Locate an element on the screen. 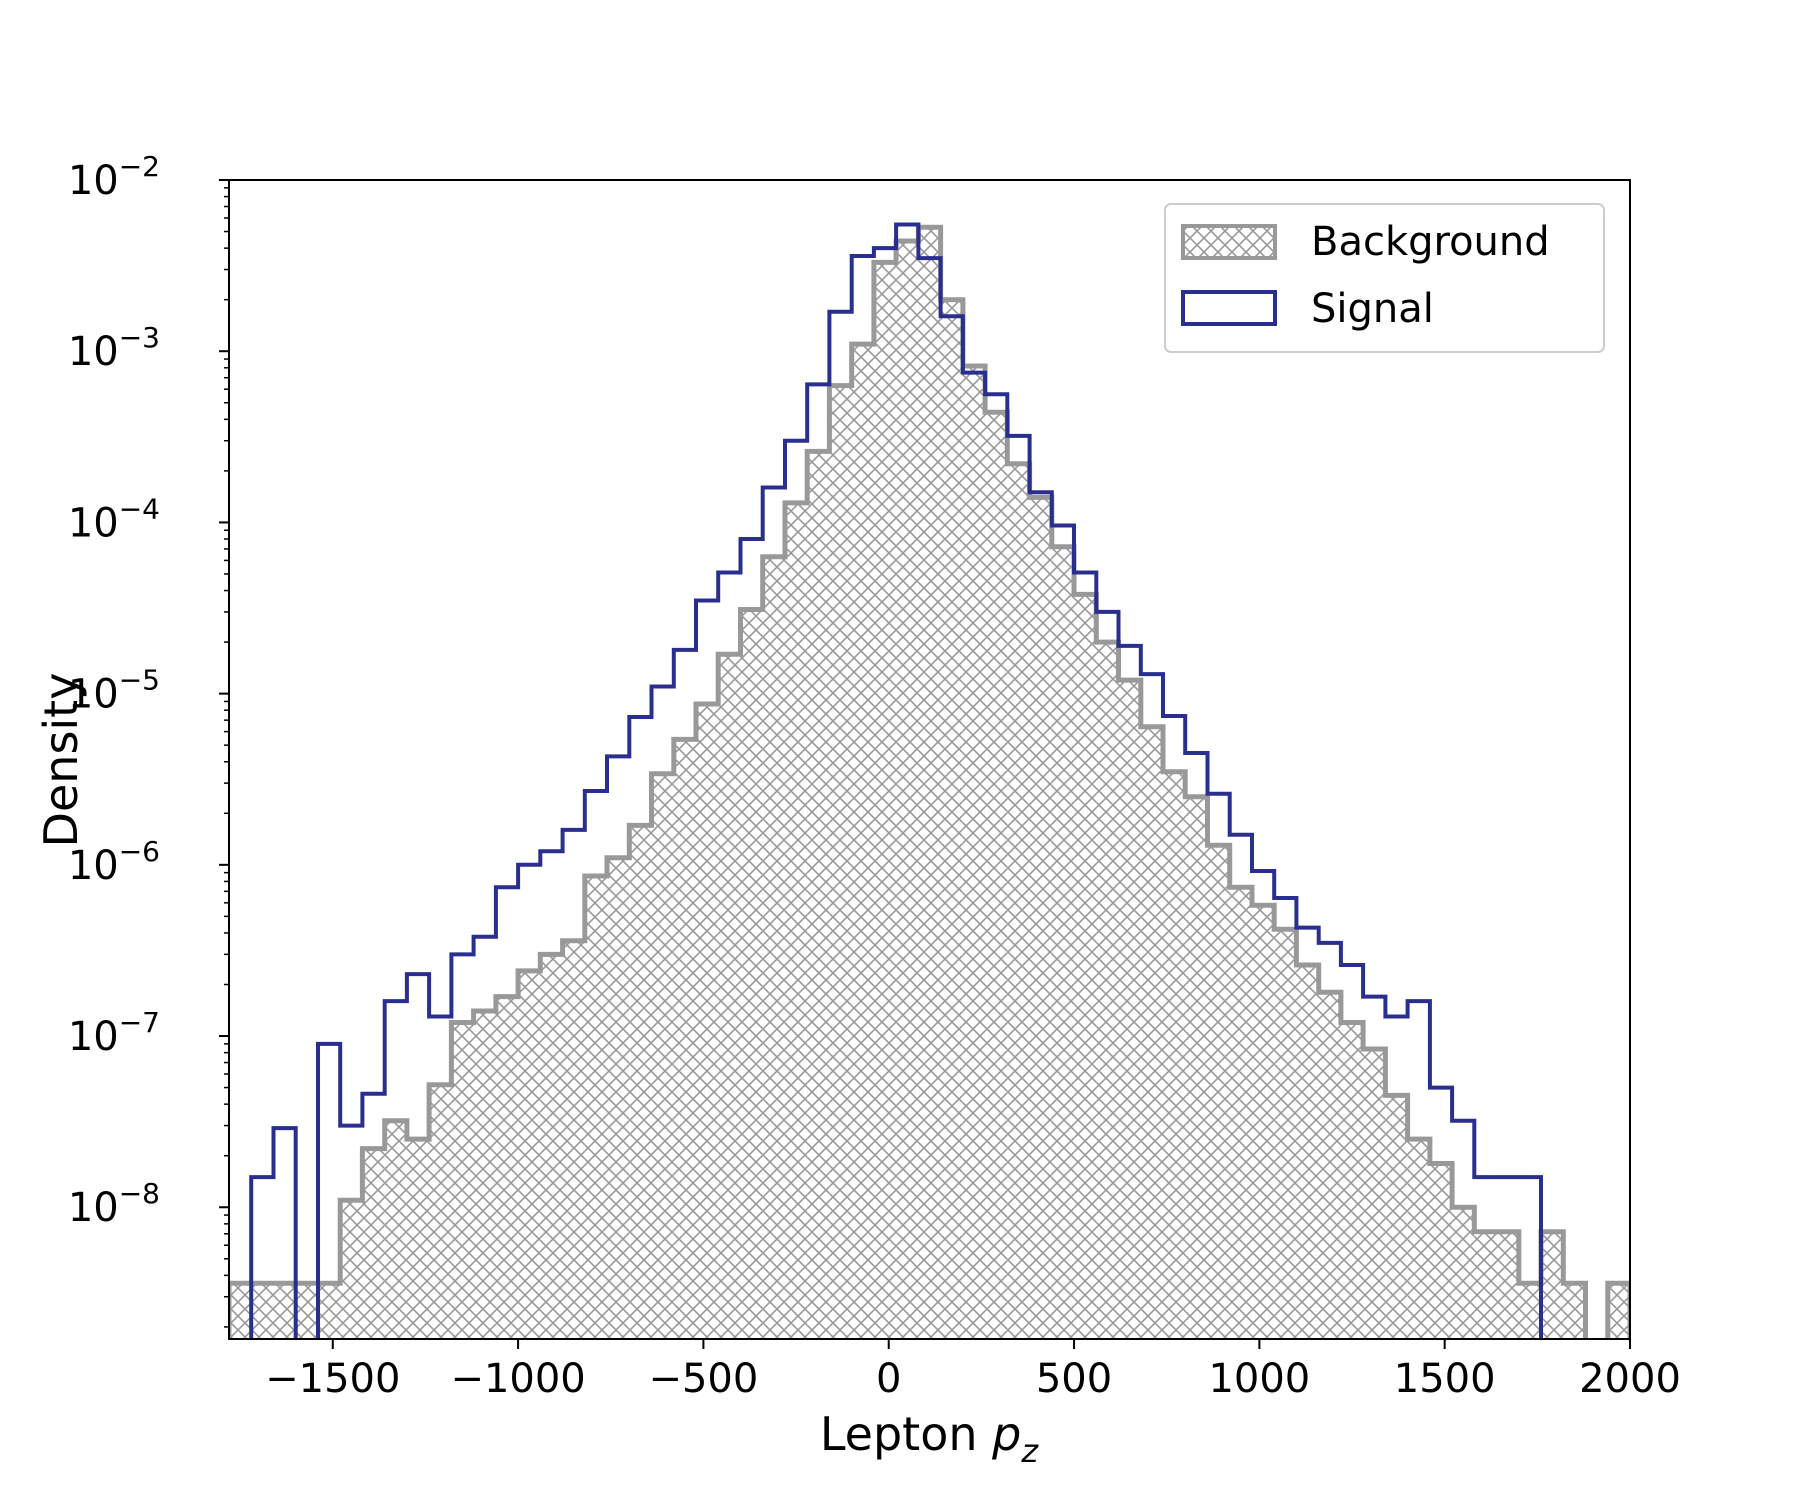  legend-swatch-background is located at coordinates (1229, 242).